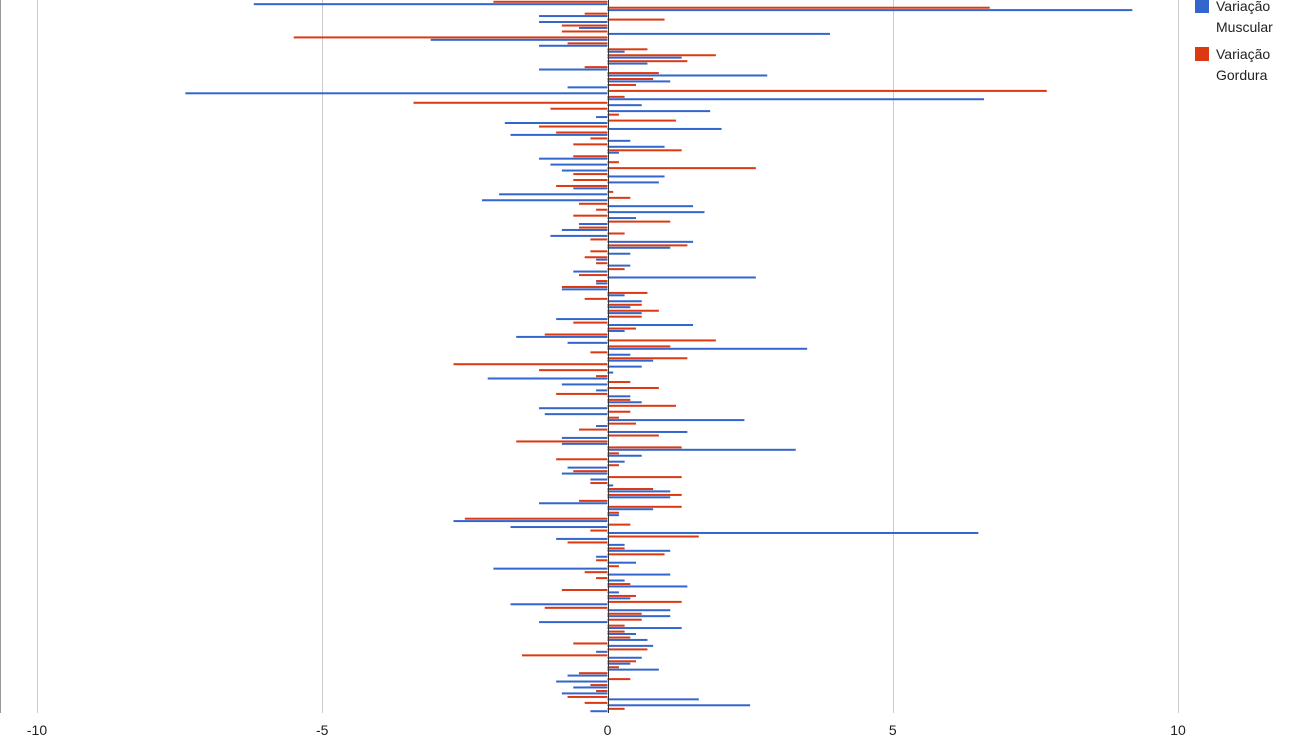 The height and width of the screenshot is (739, 1307). I want to click on x-tick-label: -10, so click(37, 730).